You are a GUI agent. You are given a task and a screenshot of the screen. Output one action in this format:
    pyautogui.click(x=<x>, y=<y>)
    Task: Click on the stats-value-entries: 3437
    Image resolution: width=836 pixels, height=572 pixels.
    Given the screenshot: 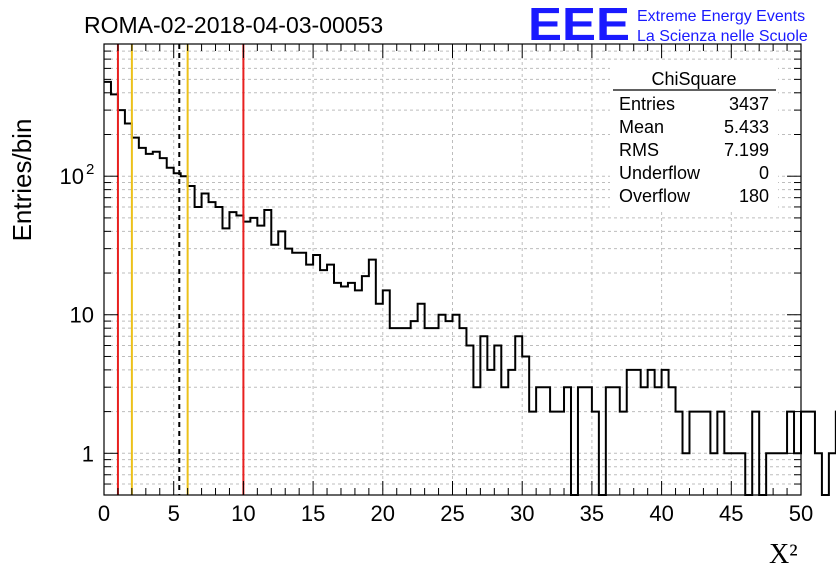 What is the action you would take?
    pyautogui.click(x=749, y=104)
    